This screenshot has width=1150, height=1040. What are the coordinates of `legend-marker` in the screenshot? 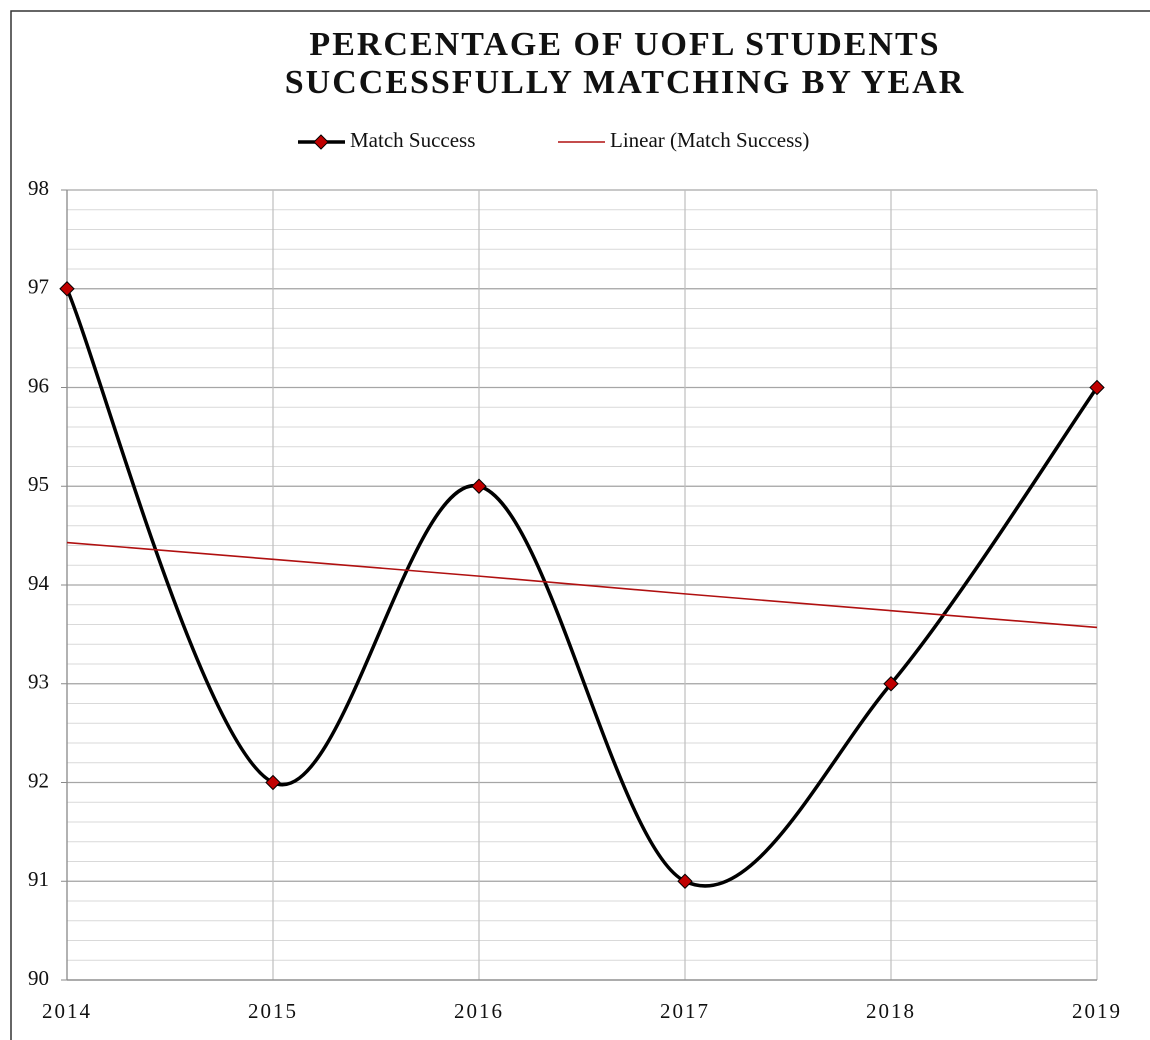 It's located at (321, 142).